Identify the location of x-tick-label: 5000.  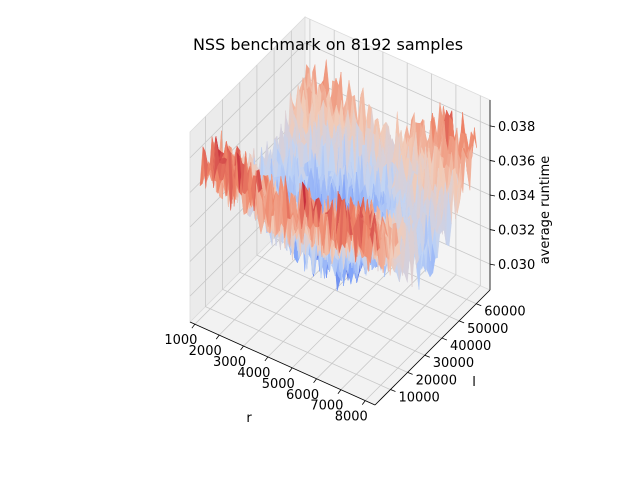
(278, 384).